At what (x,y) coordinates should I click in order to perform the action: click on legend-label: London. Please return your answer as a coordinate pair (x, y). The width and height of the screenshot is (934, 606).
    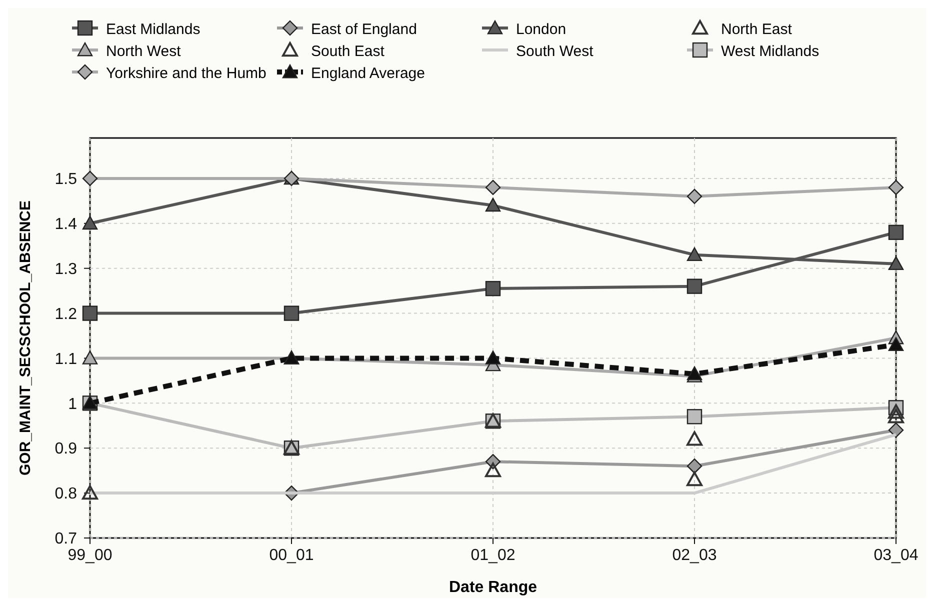
    Looking at the image, I should click on (541, 29).